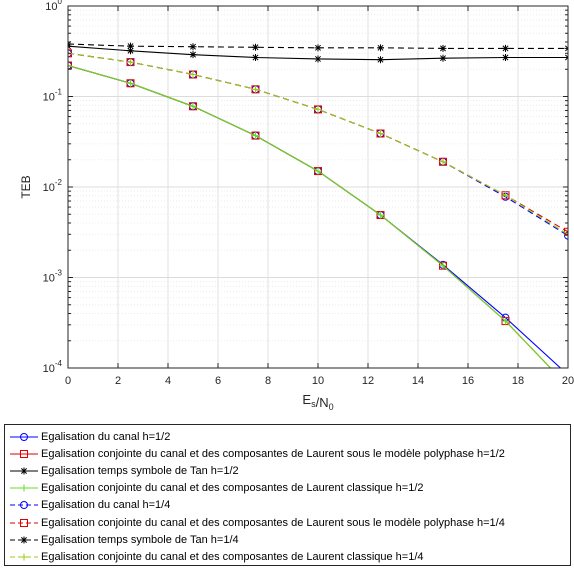 This screenshot has width=574, height=570. Describe the element at coordinates (318, 381) in the screenshot. I see `x-tick-label: 10` at that location.